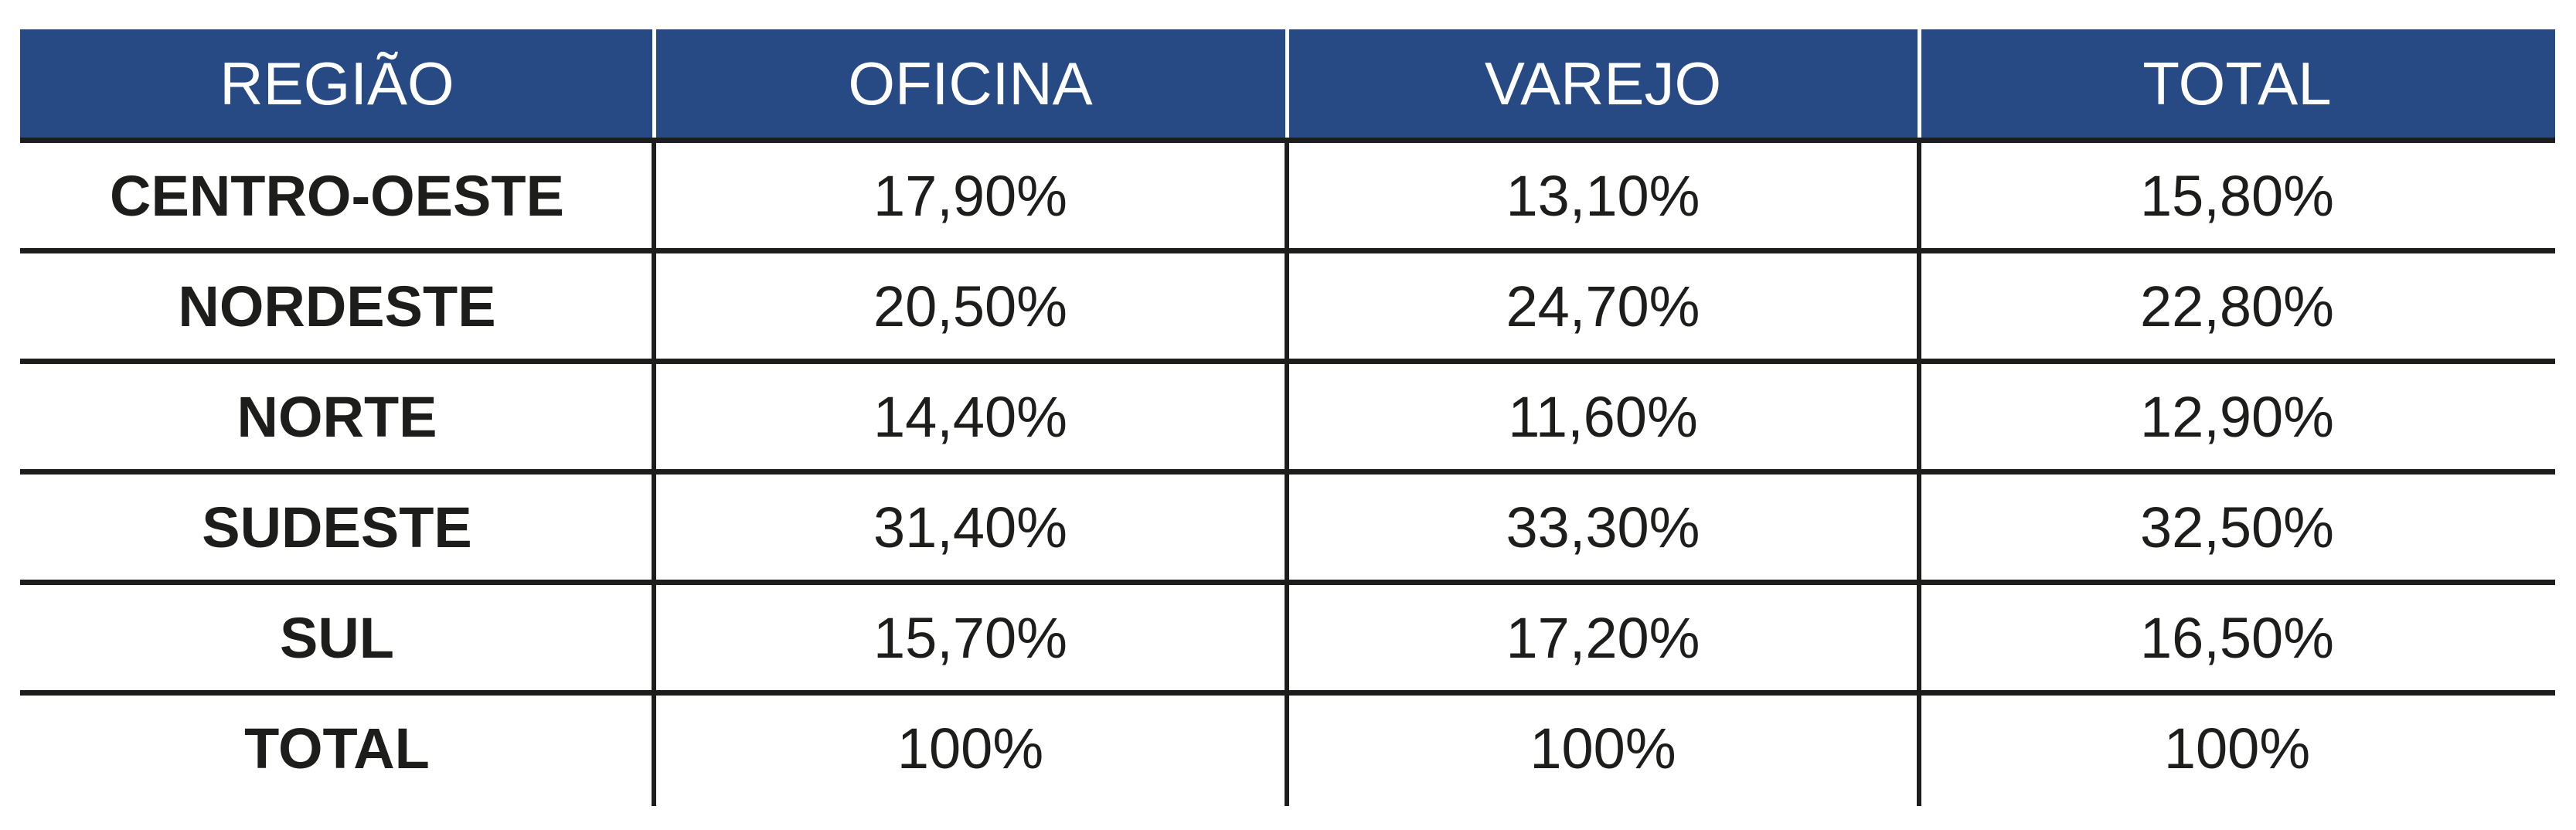  What do you see at coordinates (1603, 527) in the screenshot?
I see `cell-varejo: 33,30%` at bounding box center [1603, 527].